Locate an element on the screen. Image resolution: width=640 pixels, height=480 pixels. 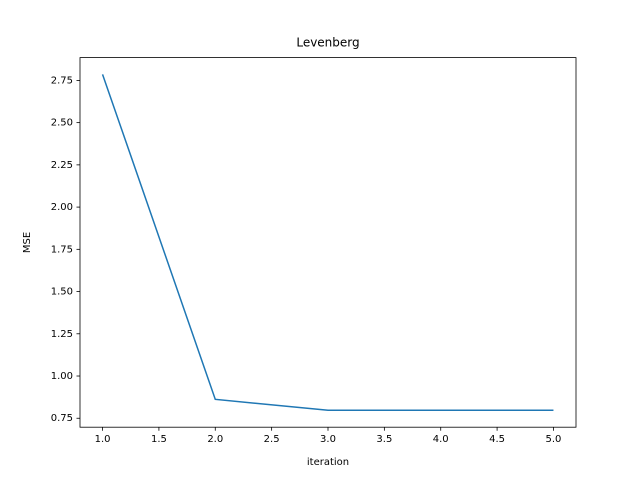
x-tick-label: 2.0 is located at coordinates (215, 439).